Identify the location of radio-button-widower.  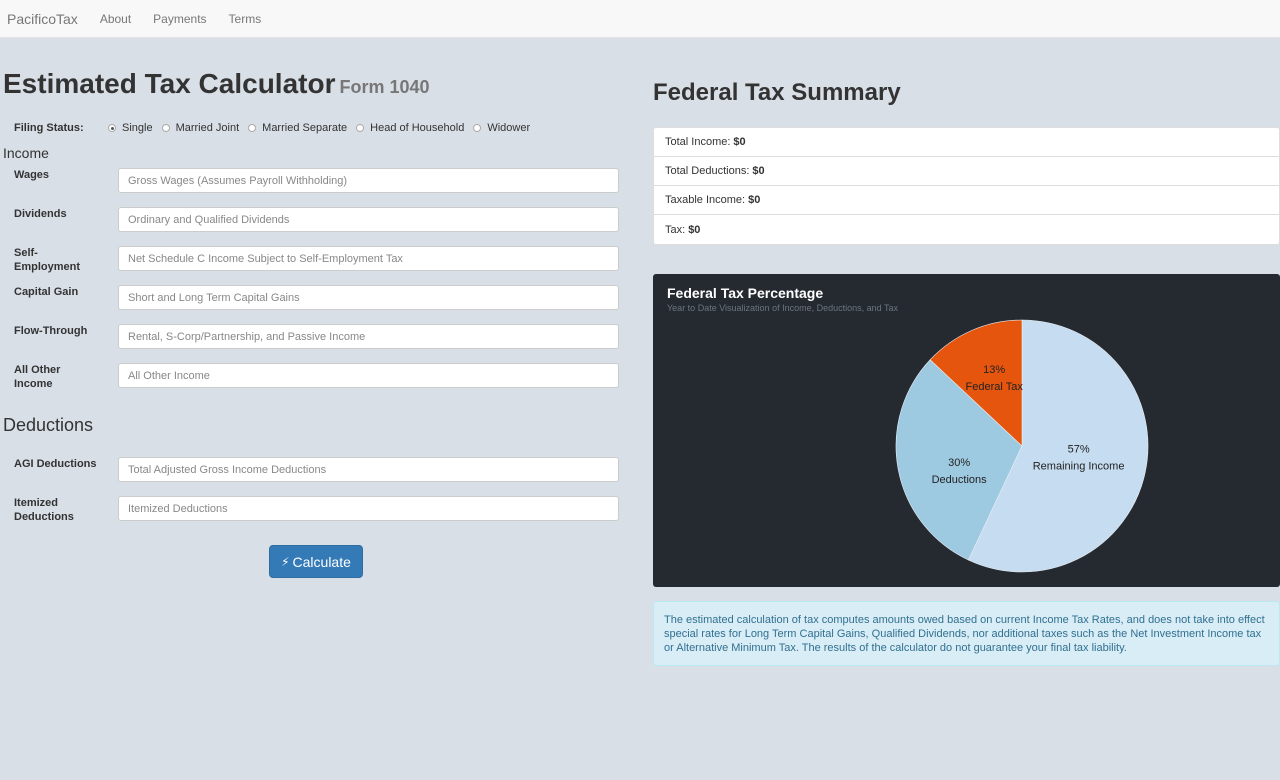
(477, 128).